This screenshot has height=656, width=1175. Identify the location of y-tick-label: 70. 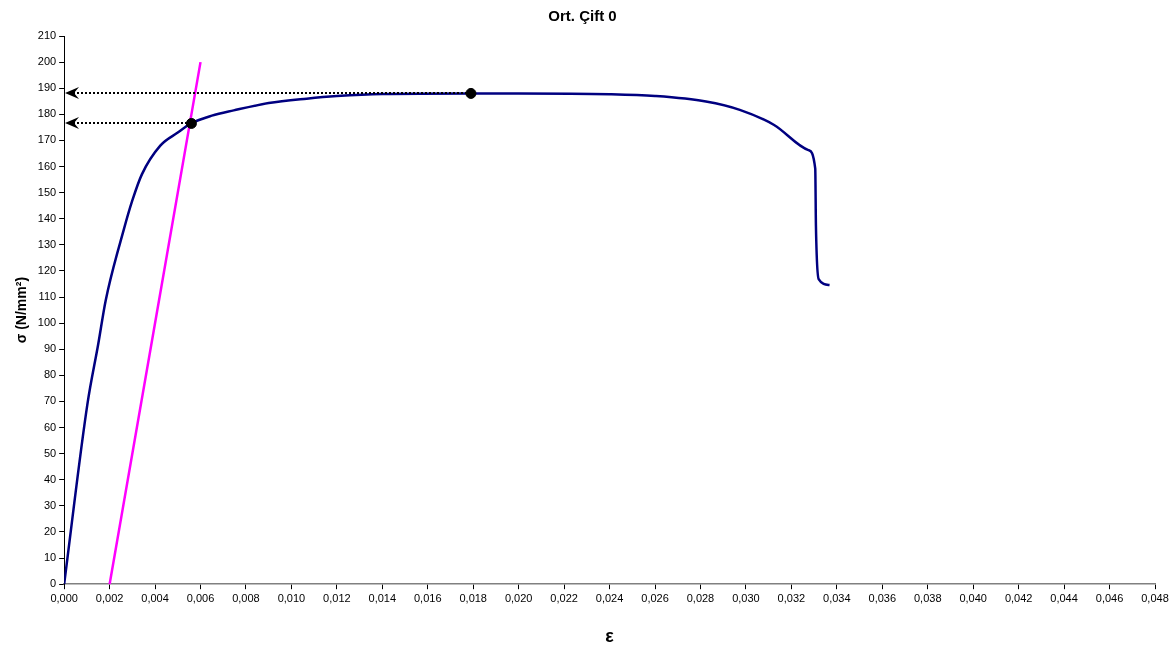
(50, 400).